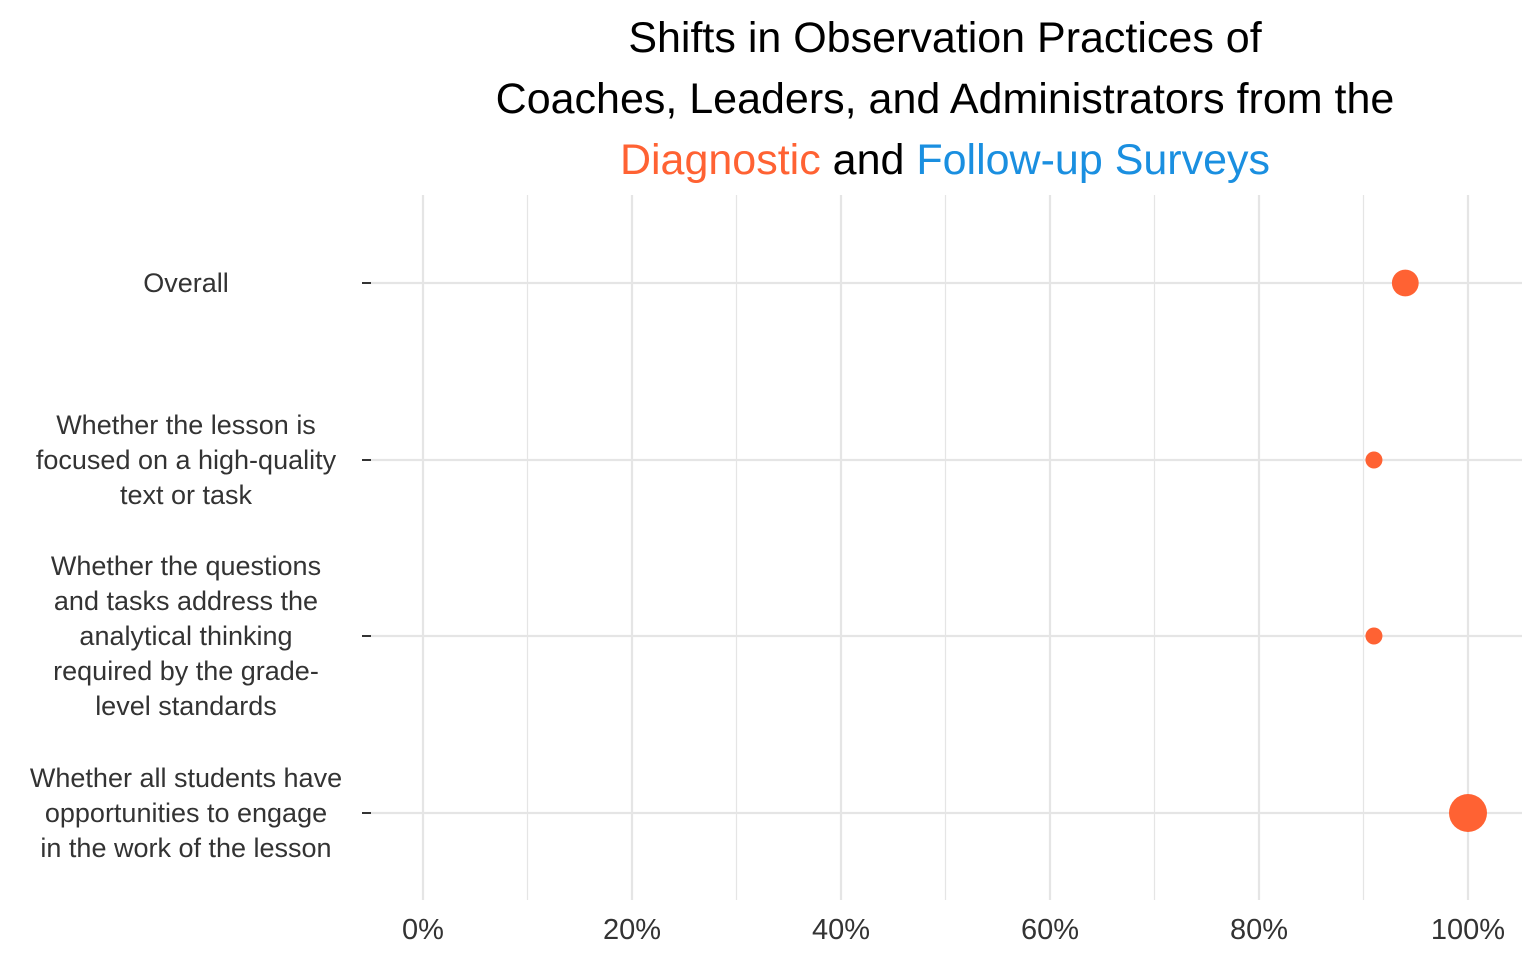  I want to click on category-label: in the work of the lesson, so click(185, 848).